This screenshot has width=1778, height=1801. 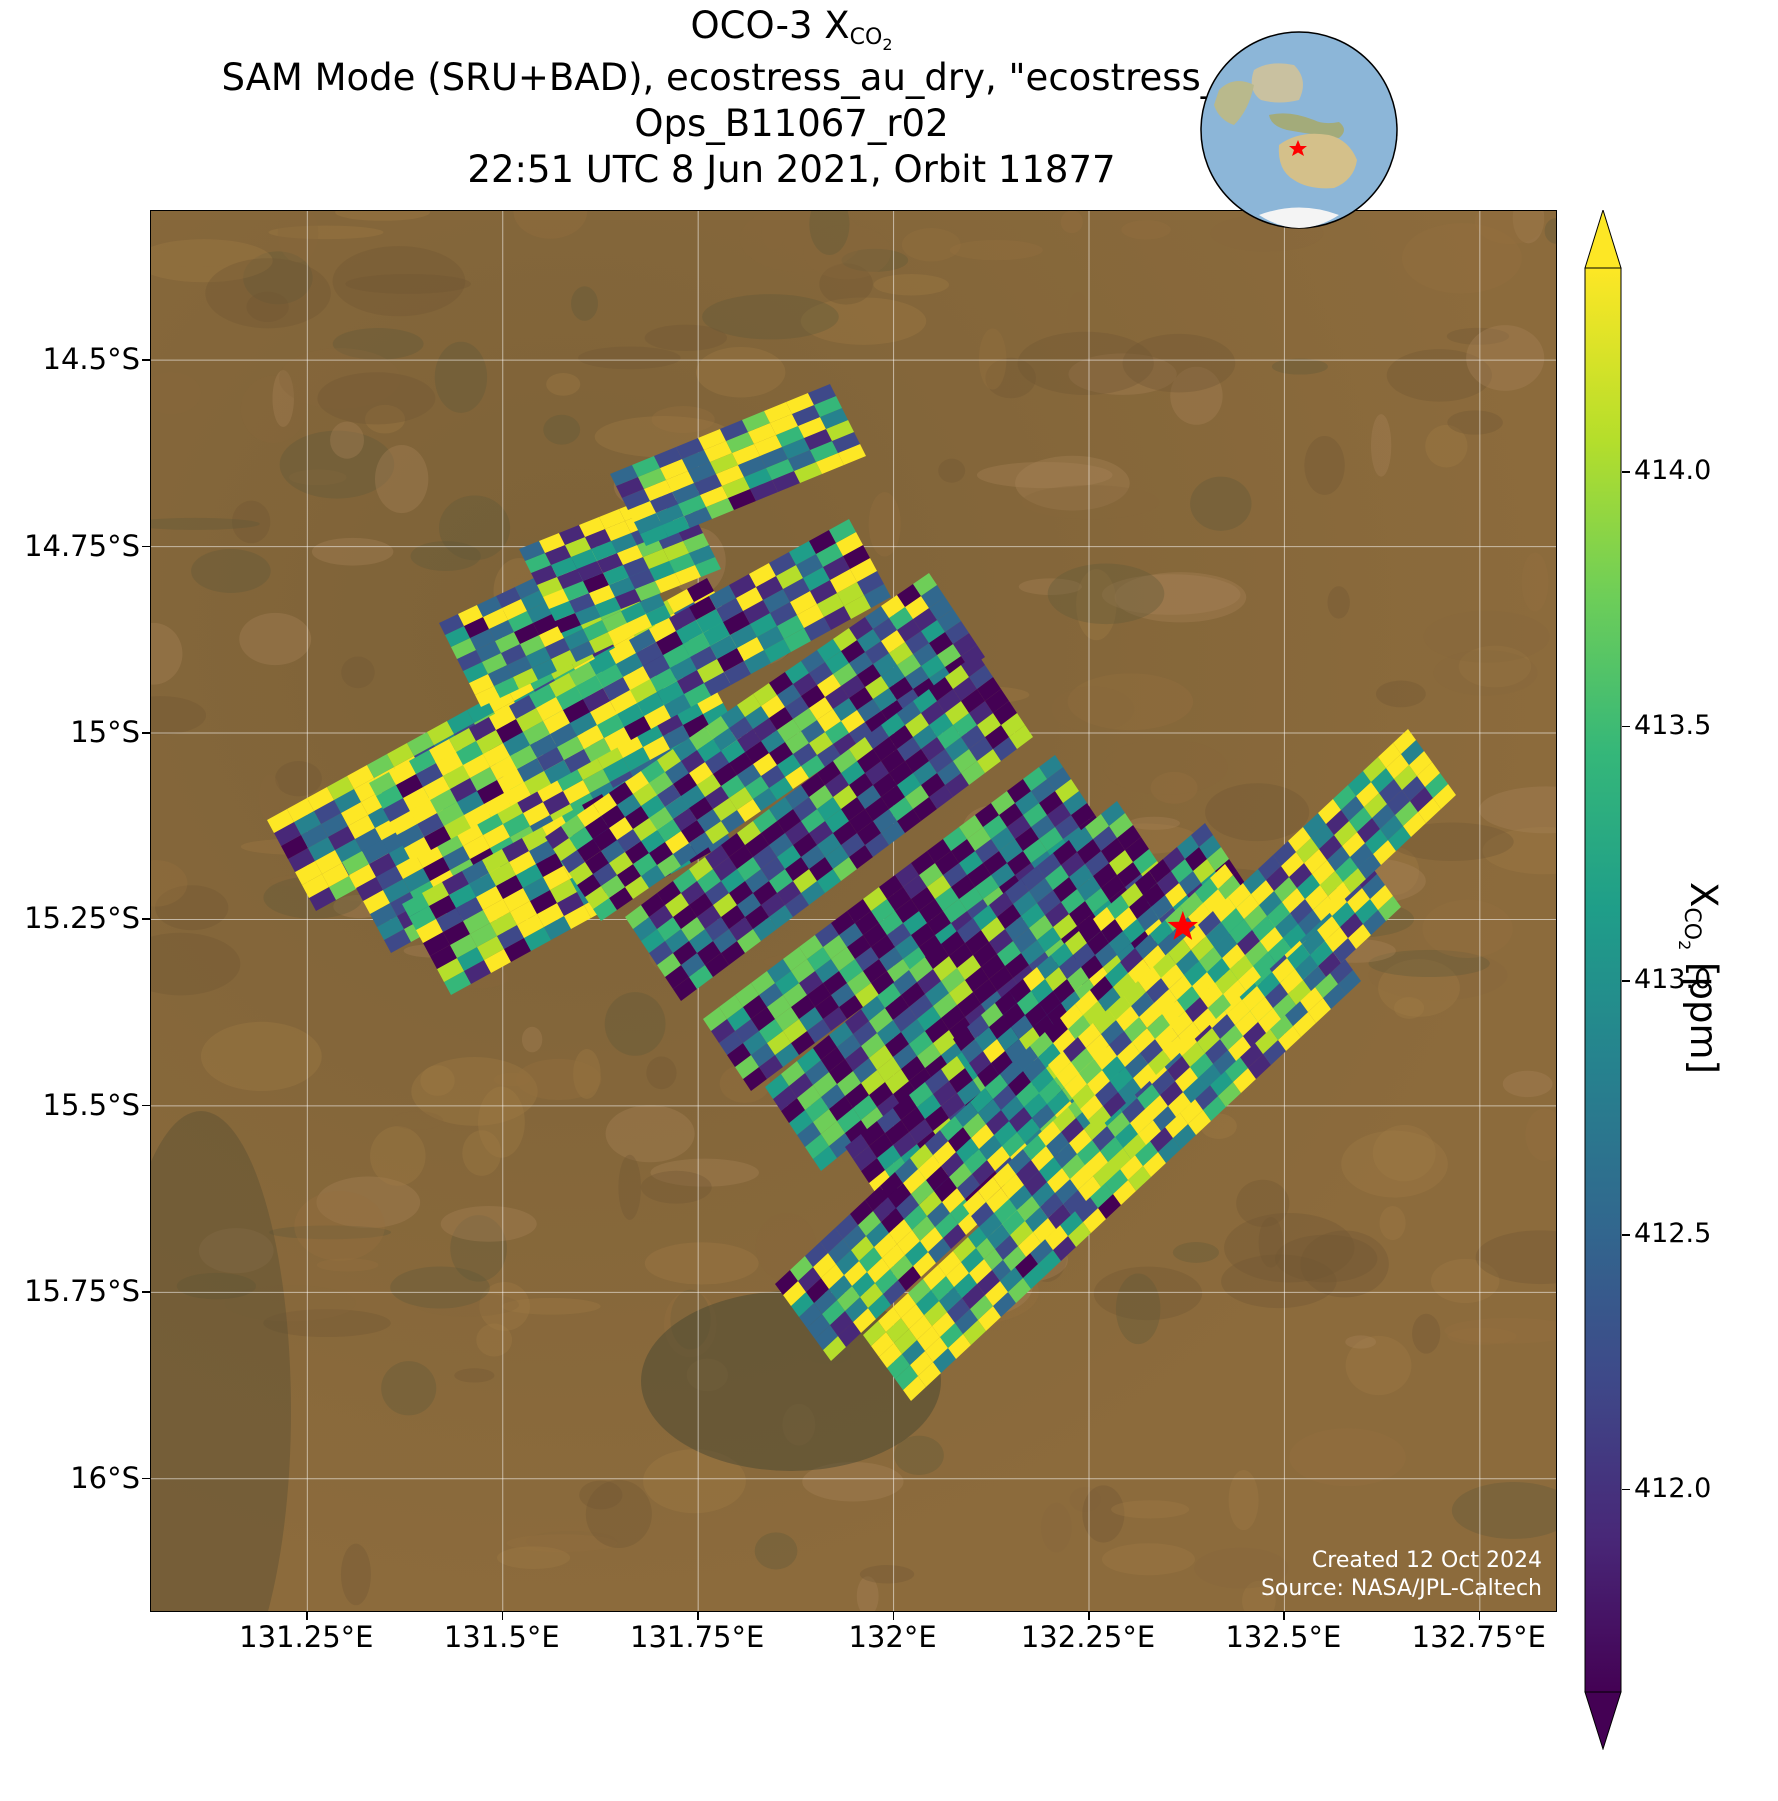 What do you see at coordinates (82, 545) in the screenshot?
I see `lat-tick-label: 14.75°S` at bounding box center [82, 545].